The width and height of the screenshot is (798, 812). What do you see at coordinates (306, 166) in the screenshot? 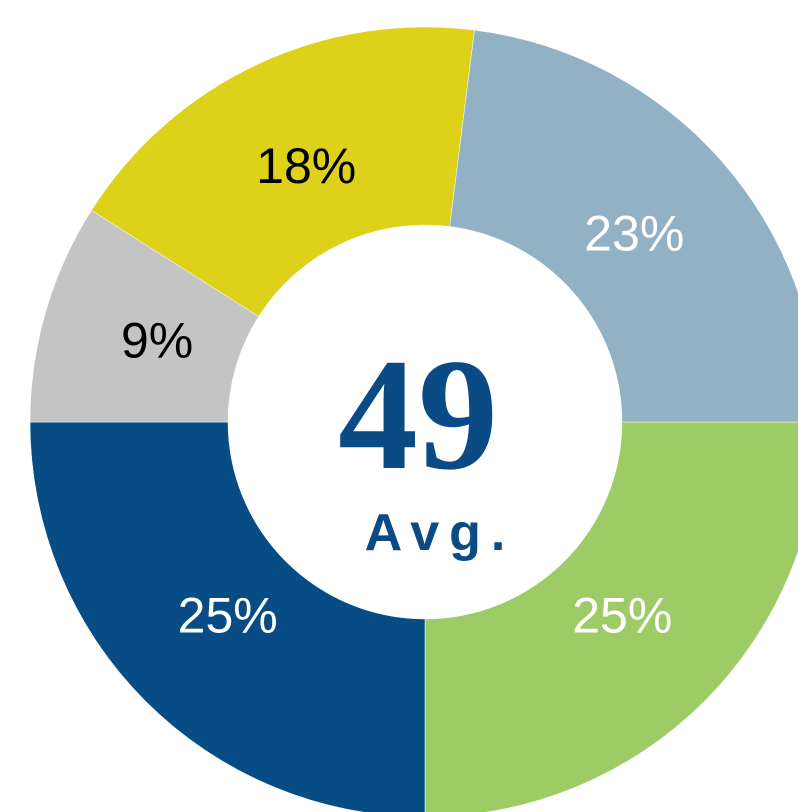
I see `slice-label: 18%` at bounding box center [306, 166].